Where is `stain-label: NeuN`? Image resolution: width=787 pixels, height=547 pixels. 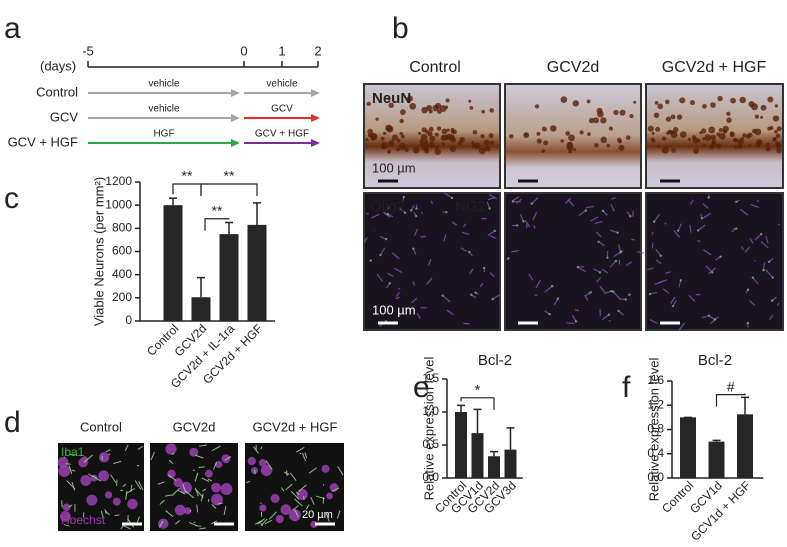 stain-label: NeuN is located at coordinates (391, 98).